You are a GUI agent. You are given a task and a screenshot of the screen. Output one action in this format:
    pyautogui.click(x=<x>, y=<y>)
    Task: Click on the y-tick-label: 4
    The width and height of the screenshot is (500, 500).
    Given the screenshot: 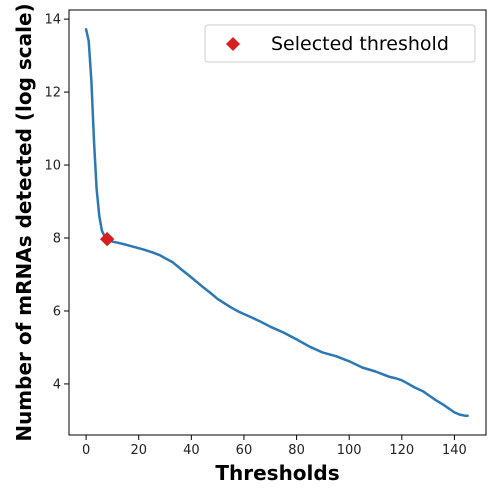 What is the action you would take?
    pyautogui.click(x=57, y=384)
    